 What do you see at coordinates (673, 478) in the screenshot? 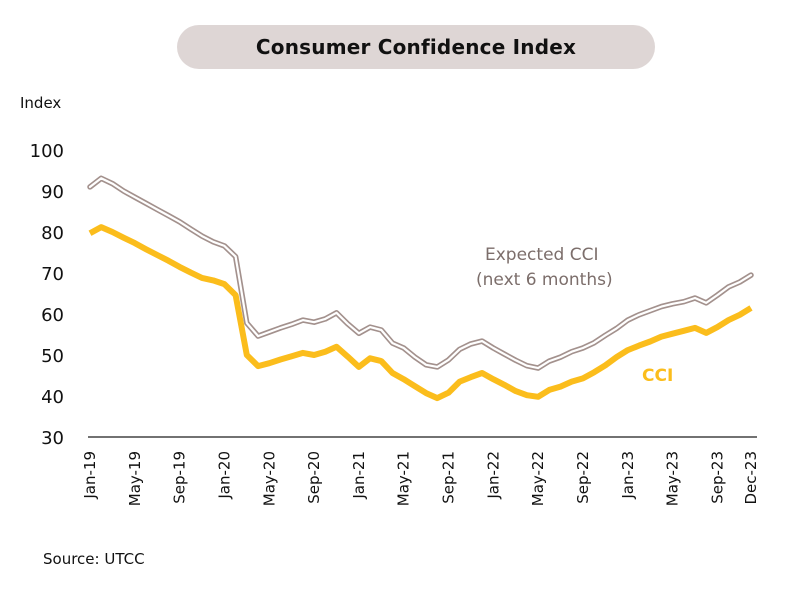
I see `x-tick-label: May-23` at bounding box center [673, 478].